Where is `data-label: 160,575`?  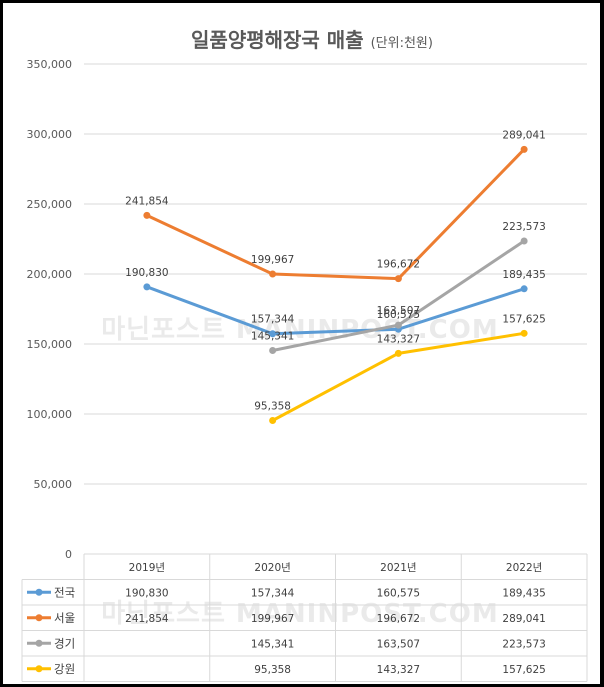 data-label: 160,575 is located at coordinates (398, 315).